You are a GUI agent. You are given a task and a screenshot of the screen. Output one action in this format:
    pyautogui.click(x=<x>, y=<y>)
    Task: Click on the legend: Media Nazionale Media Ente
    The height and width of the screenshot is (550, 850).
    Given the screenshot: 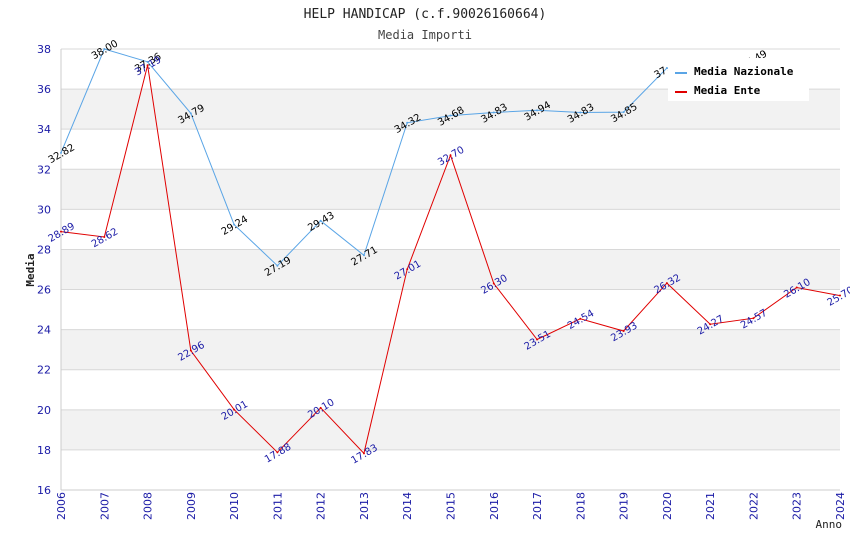 What is the action you would take?
    pyautogui.click(x=738, y=79)
    